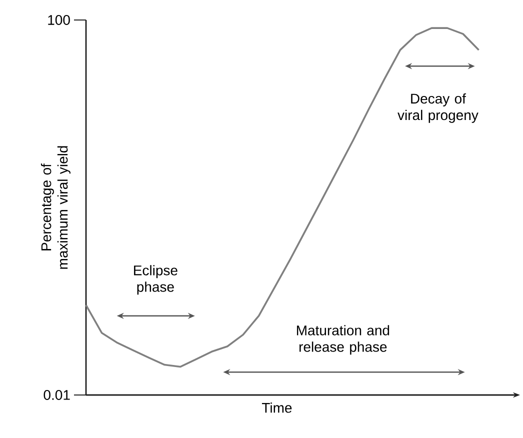  What do you see at coordinates (343, 340) in the screenshot?
I see `annotation: Maturation and release phase` at bounding box center [343, 340].